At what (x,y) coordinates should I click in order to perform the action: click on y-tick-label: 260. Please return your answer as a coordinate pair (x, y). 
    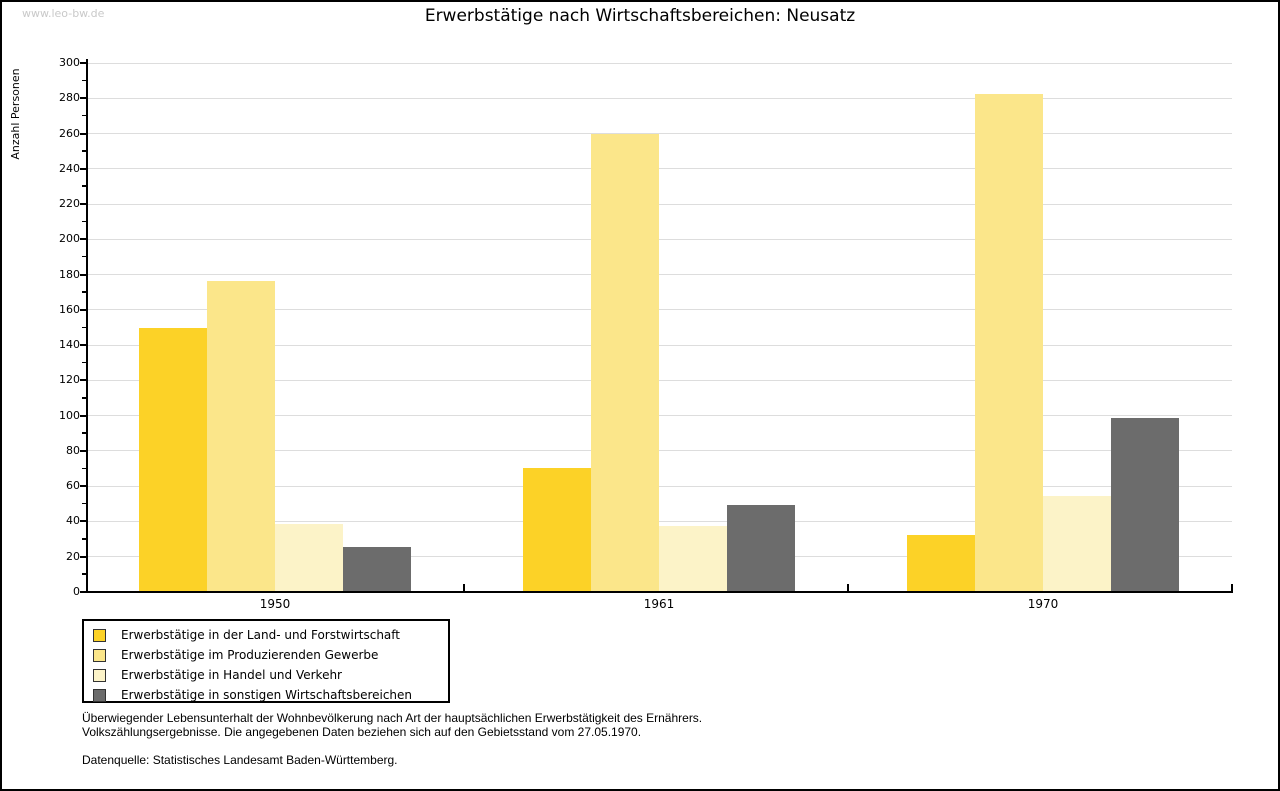
    Looking at the image, I should click on (69, 133).